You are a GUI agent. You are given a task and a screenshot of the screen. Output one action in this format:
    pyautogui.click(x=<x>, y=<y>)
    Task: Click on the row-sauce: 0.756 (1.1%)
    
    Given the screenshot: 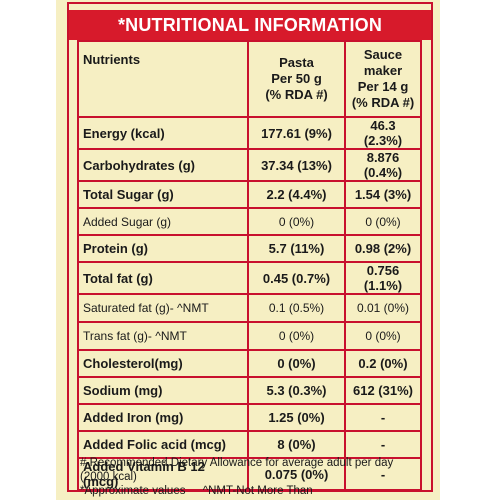 What is the action you would take?
    pyautogui.click(x=383, y=278)
    